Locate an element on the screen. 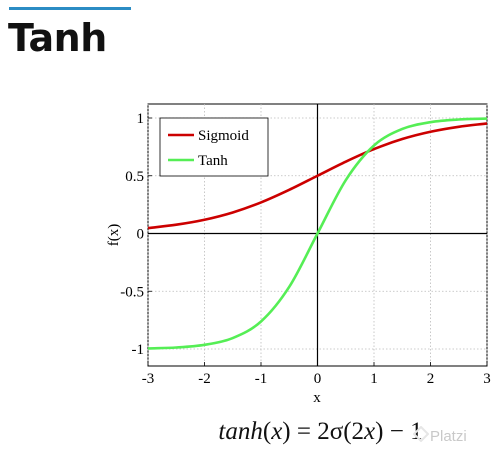  y-tick-label: -1 is located at coordinates (138, 350).